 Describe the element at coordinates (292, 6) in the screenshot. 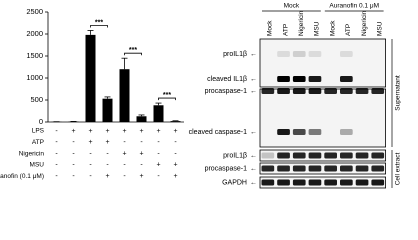

I see `group-label: Mock` at that location.